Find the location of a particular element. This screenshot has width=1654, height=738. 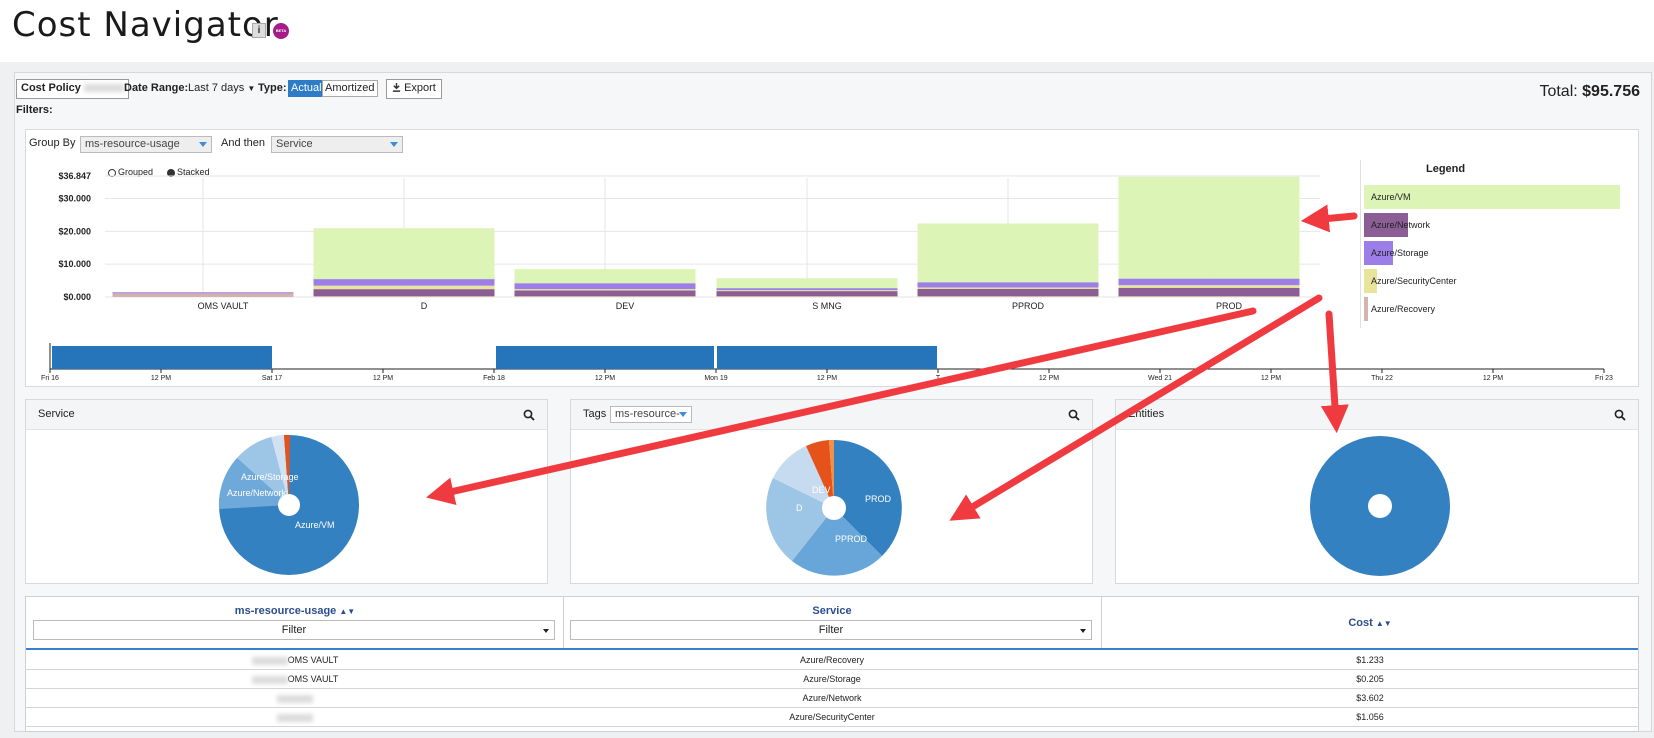

x-tick-label: OMS VAULT is located at coordinates (223, 306).